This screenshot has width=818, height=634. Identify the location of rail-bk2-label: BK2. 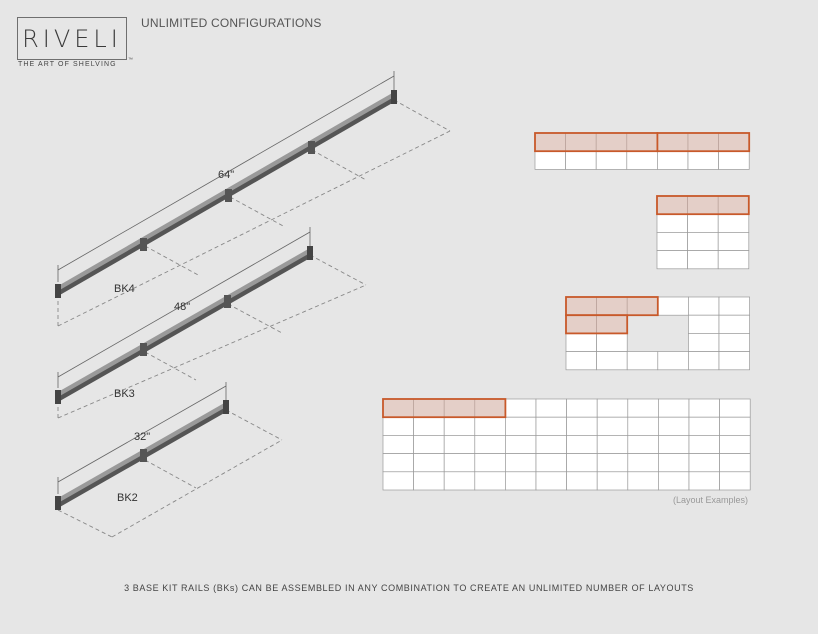
(127, 498).